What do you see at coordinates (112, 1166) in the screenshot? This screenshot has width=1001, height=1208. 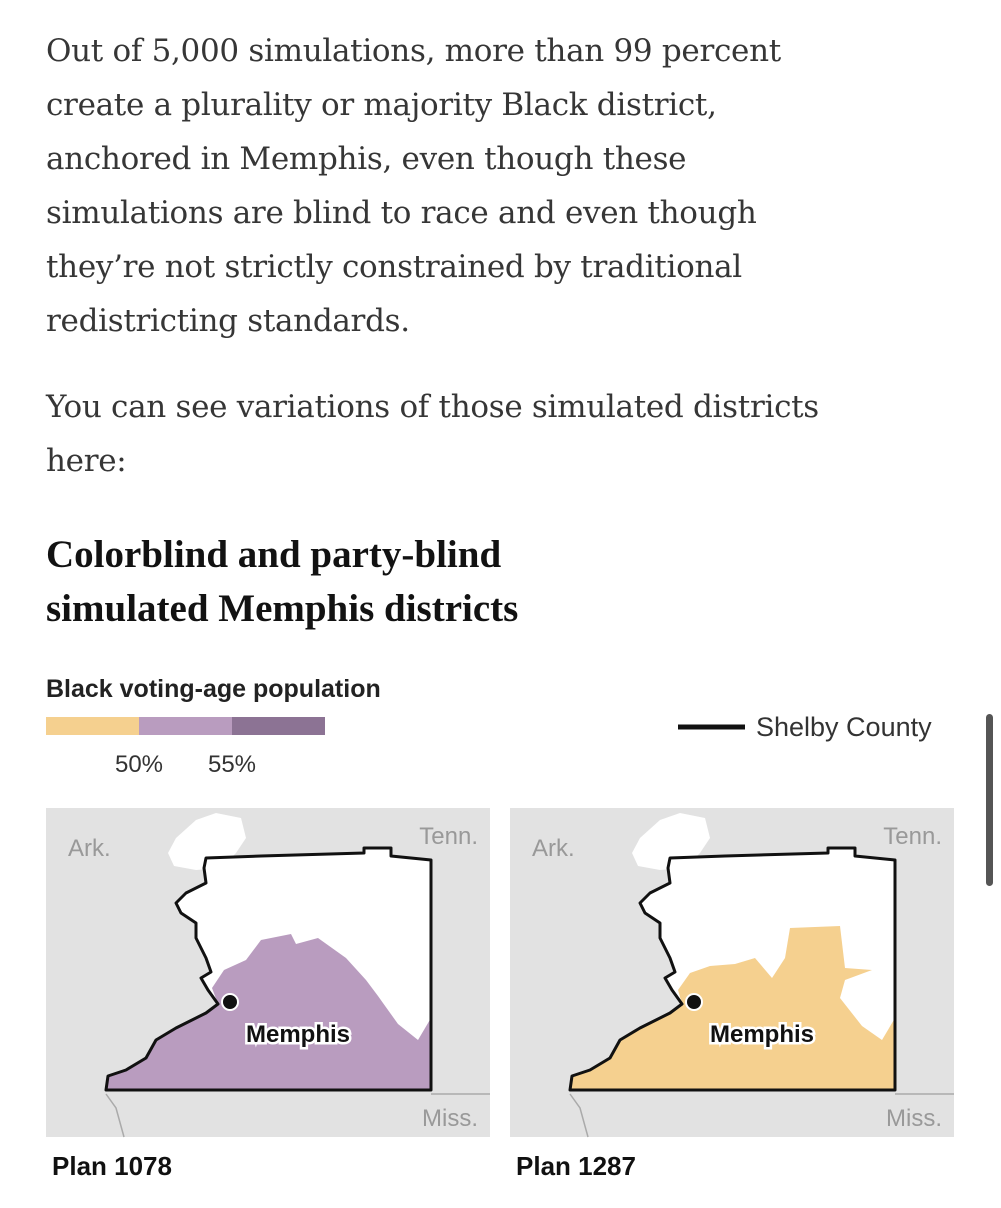 I see `map-caption: Plan 1078` at bounding box center [112, 1166].